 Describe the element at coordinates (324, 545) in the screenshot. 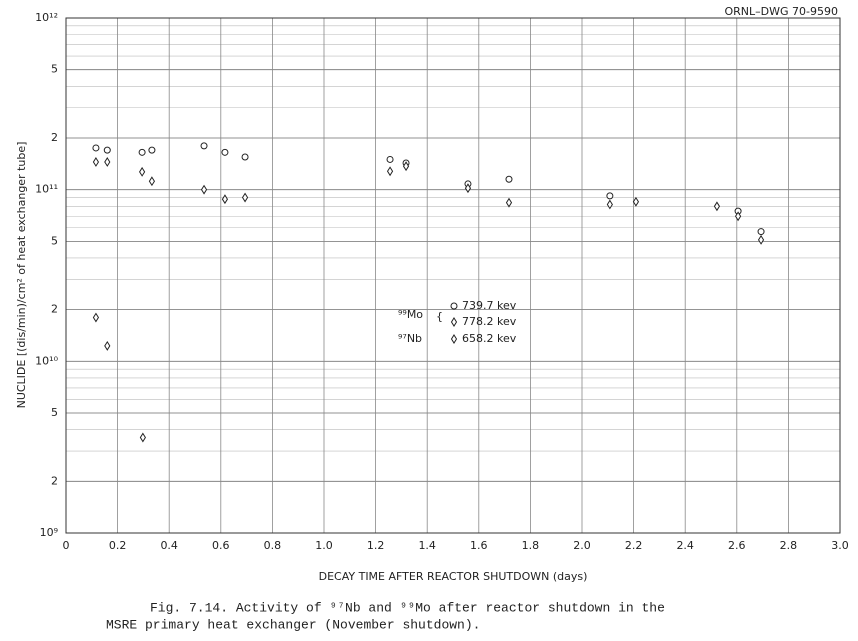

I see `x-tick-label: 1.0` at that location.